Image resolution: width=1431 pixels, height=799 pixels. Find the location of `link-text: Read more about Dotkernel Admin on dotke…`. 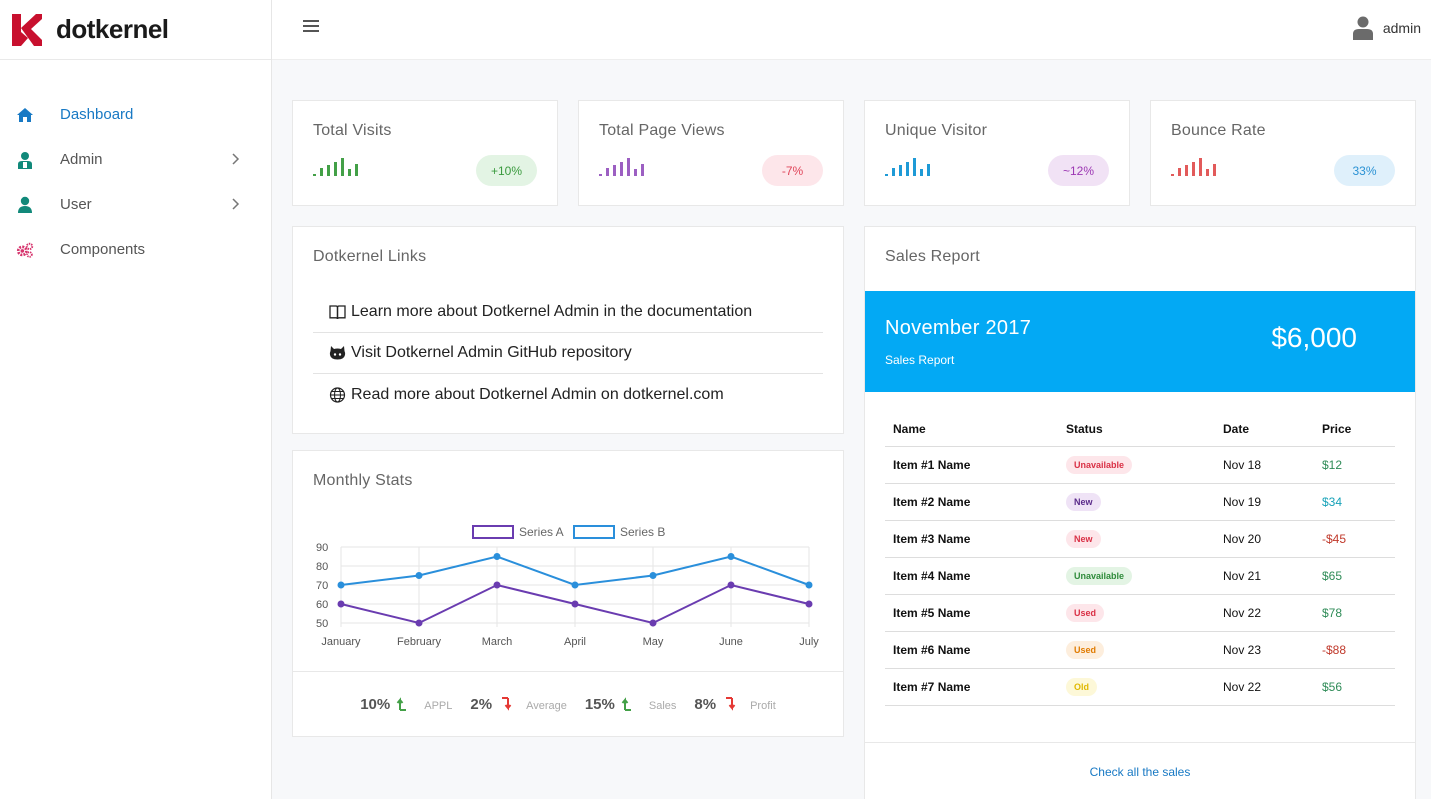

link-text: Read more about Dotkernel Admin on dotke… is located at coordinates (537, 394).